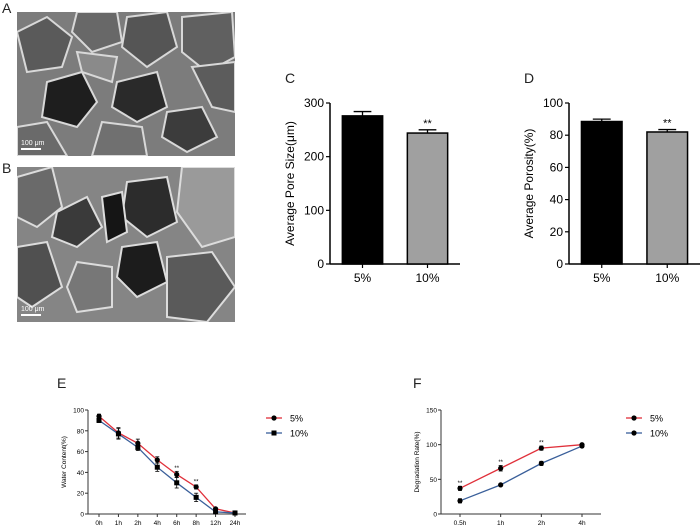 The width and height of the screenshot is (700, 528). I want to click on panel-letter-a: A, so click(7, 8).